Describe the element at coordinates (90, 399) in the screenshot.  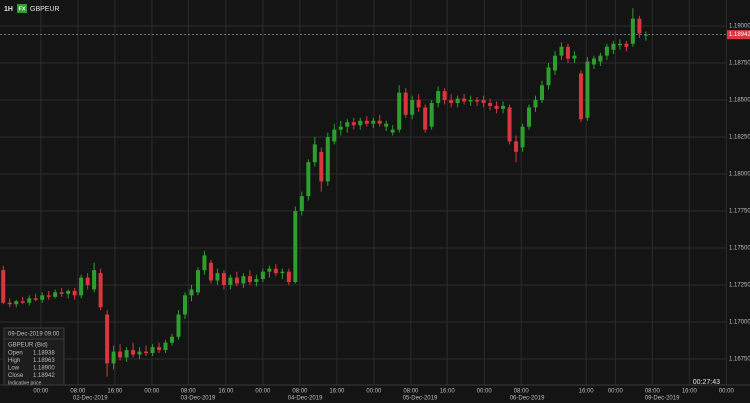
I see `date-label: 02-Dec-2019` at that location.